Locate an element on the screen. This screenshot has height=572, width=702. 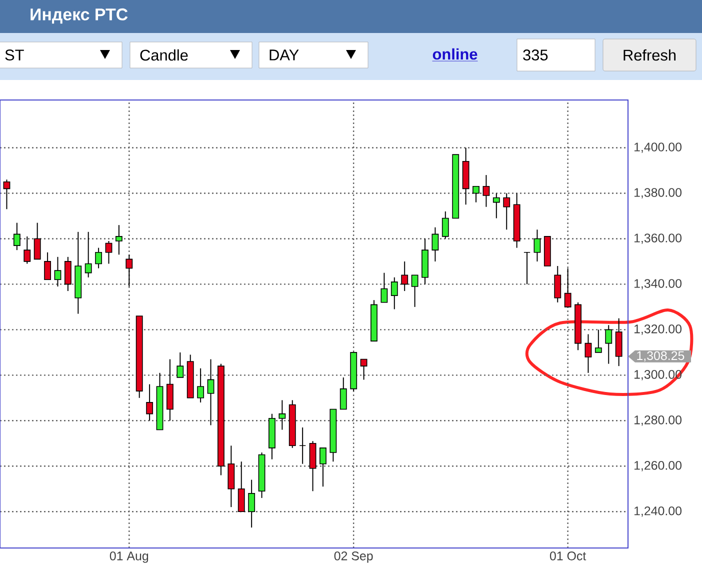
y-tick-label: 1,360.00 is located at coordinates (658, 239).